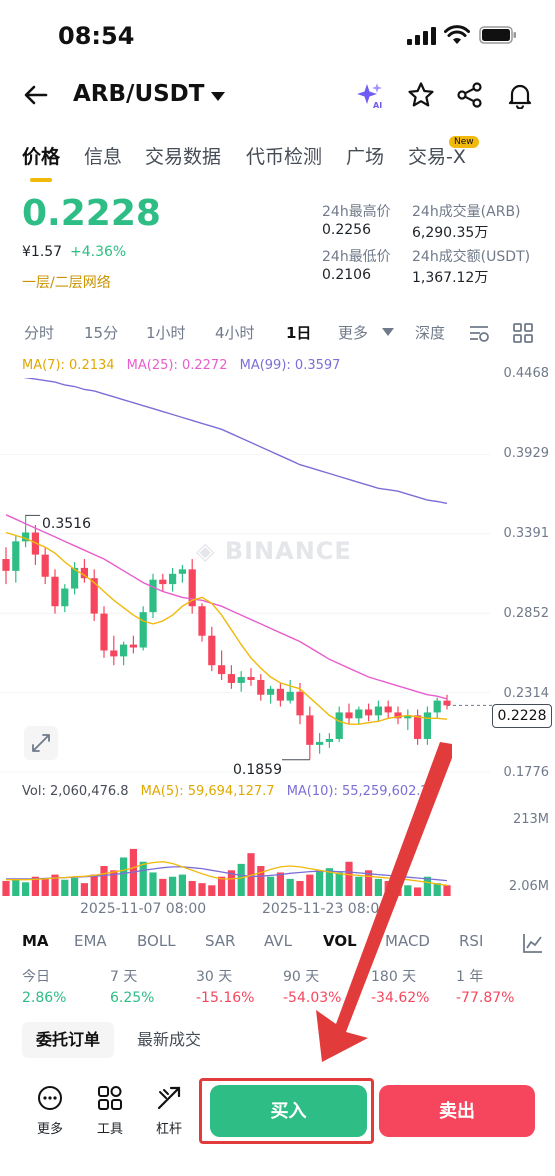 Image resolution: width=555 pixels, height=1176 pixels. Describe the element at coordinates (421, 95) in the screenshot. I see `favorite-star-icon` at that location.